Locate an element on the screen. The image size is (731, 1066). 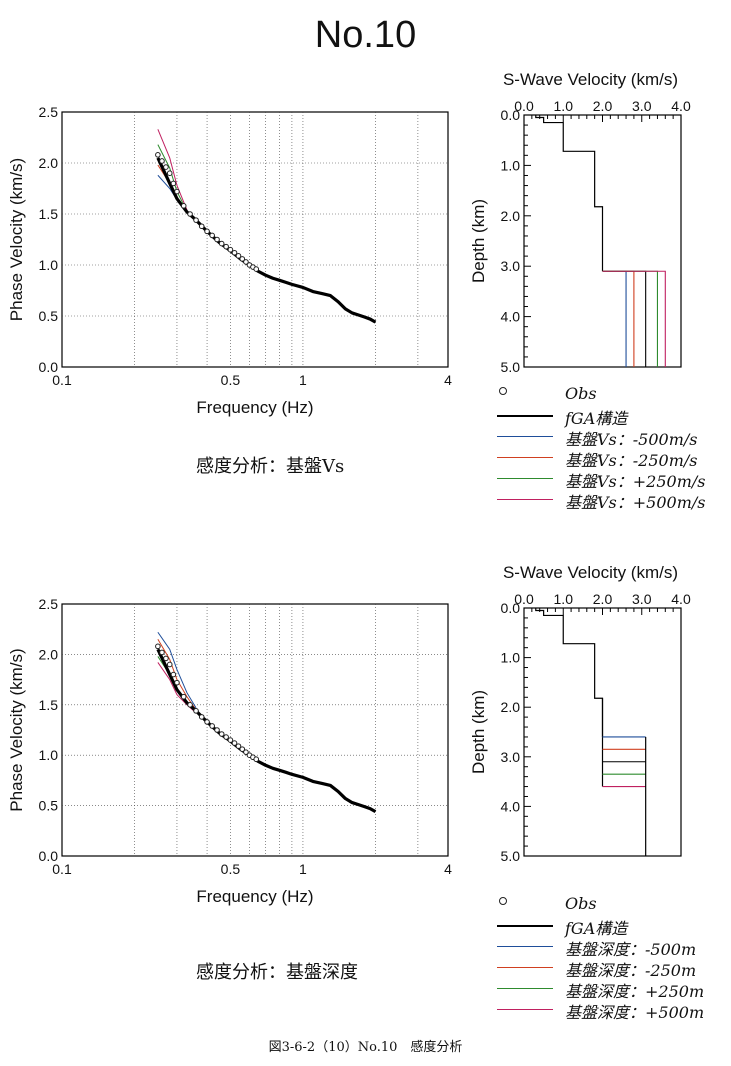
chart3-y-tick-label: 2.0 is located at coordinates (511, 707).